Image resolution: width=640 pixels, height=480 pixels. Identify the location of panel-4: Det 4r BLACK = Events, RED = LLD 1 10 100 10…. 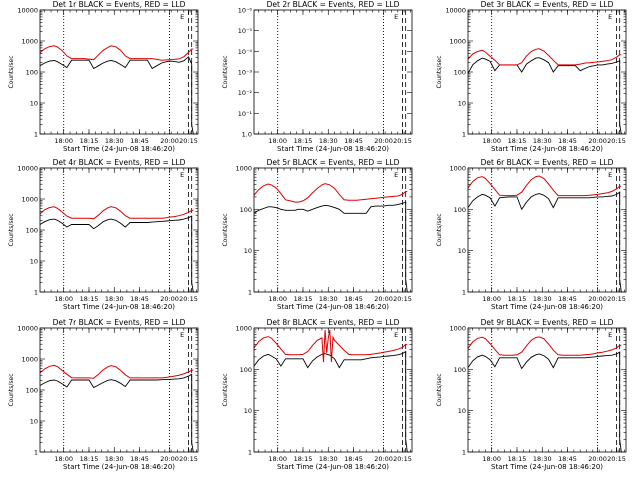
(103, 234).